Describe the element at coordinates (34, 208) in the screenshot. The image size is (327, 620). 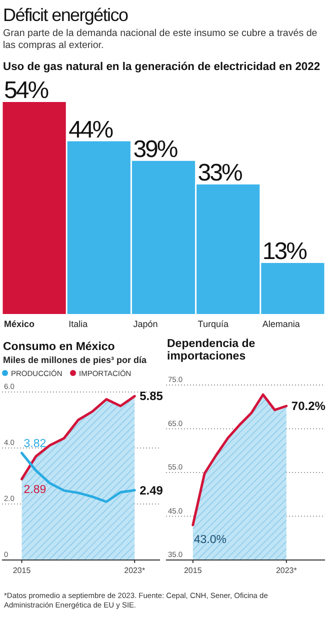
I see `bar` at that location.